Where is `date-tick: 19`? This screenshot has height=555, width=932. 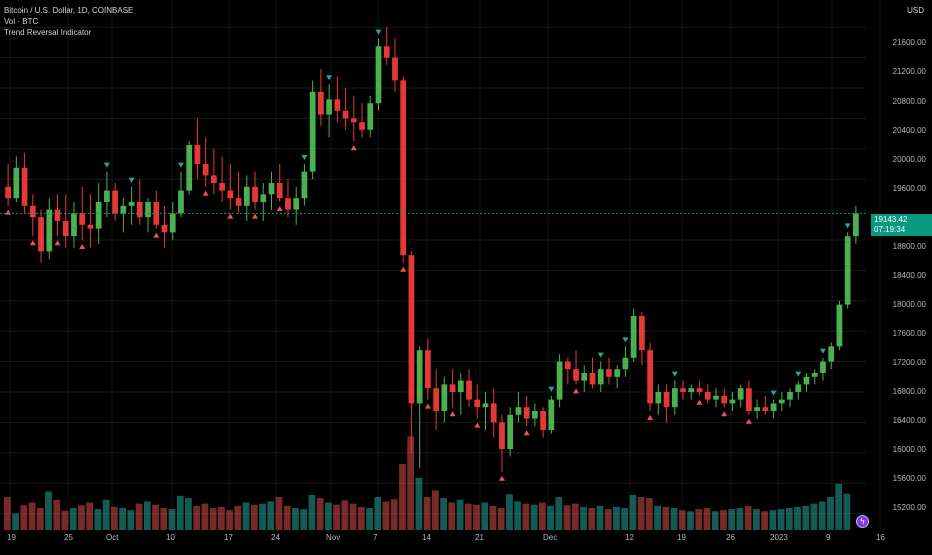
date-tick: 19 is located at coordinates (681, 537).